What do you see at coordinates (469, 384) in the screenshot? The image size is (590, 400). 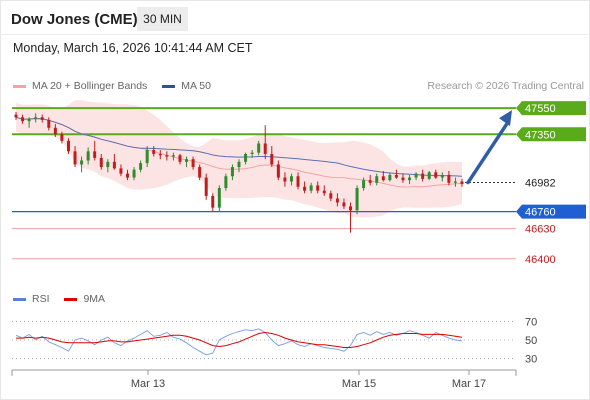 I see `x-tick-label: Mar 17` at bounding box center [469, 384].